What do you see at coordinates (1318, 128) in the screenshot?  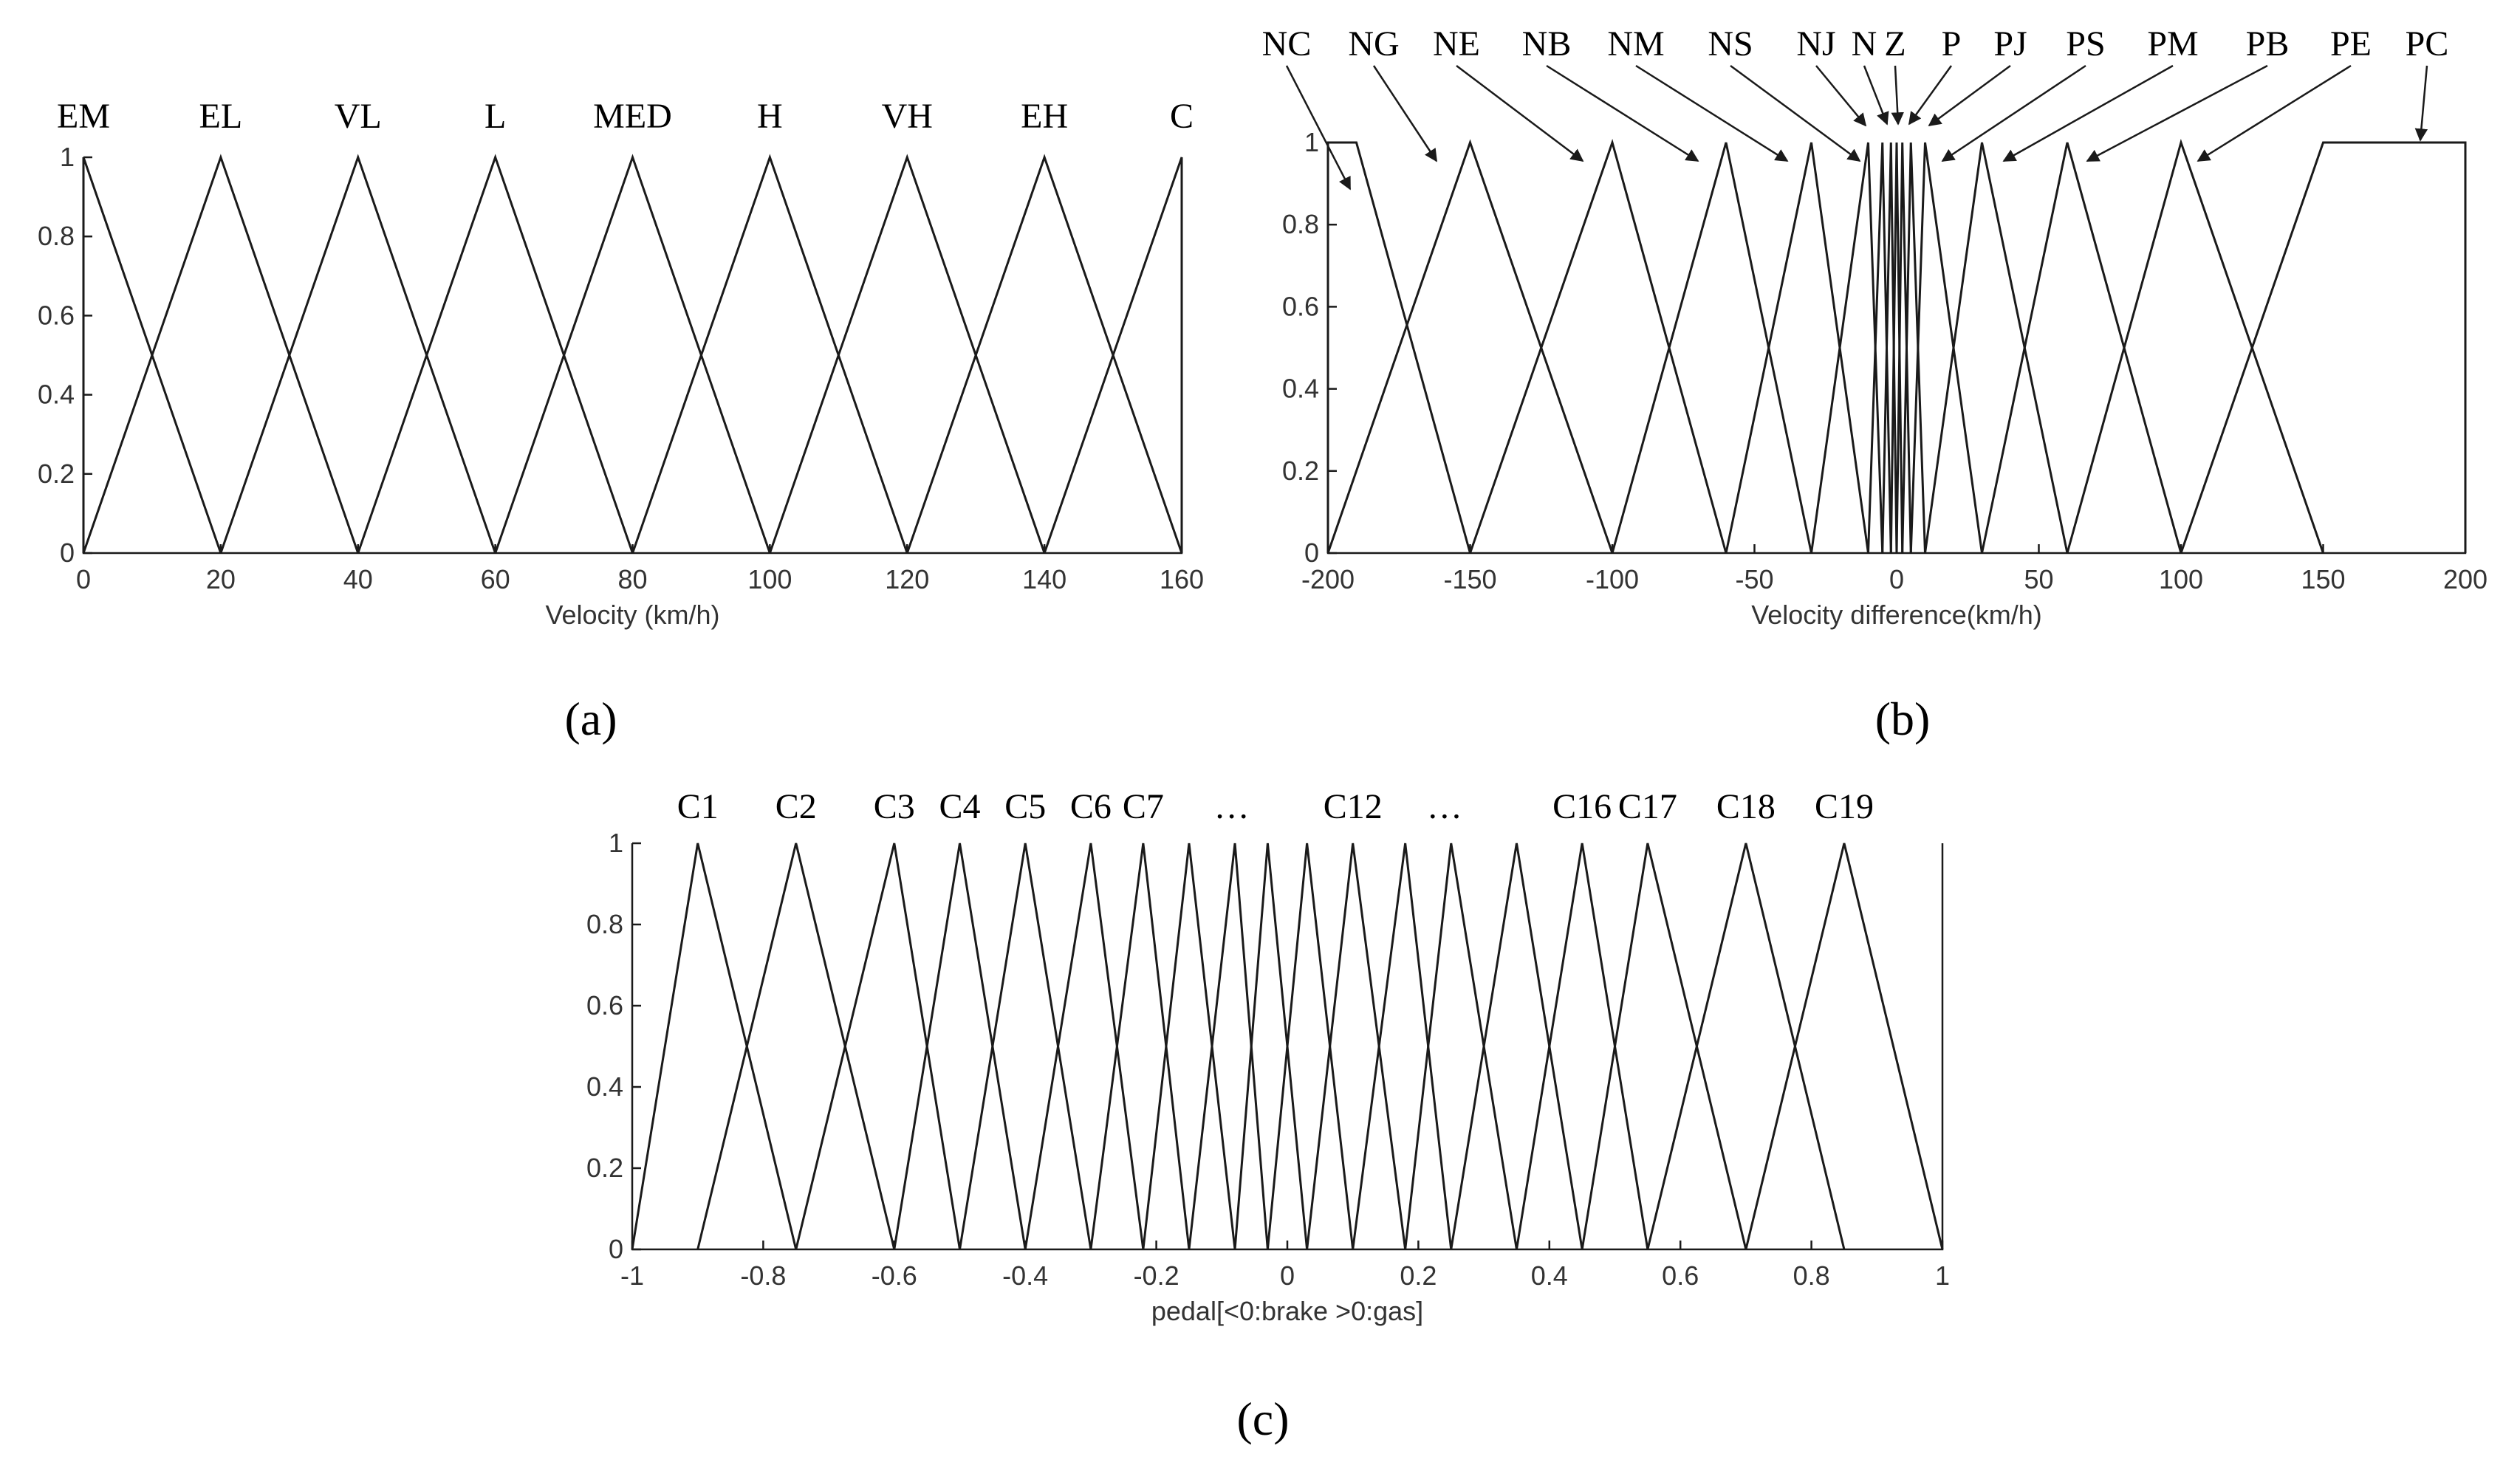 I see `pointer-arrow-nc` at bounding box center [1318, 128].